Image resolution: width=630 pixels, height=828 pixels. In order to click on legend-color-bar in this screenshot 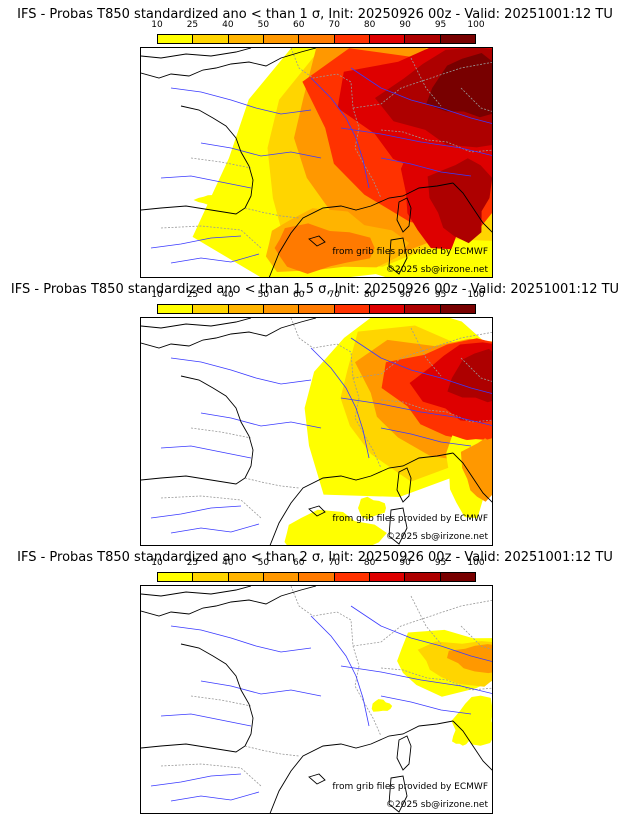, I will do `click(316, 577)`.